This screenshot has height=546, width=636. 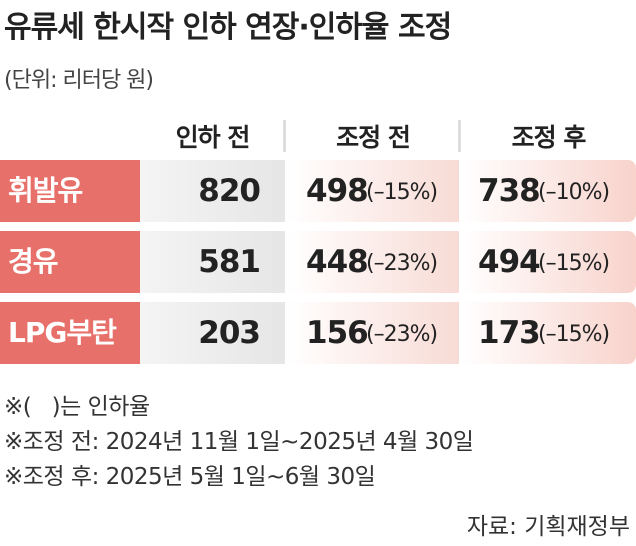 I want to click on cell-value: 173, so click(x=509, y=333).